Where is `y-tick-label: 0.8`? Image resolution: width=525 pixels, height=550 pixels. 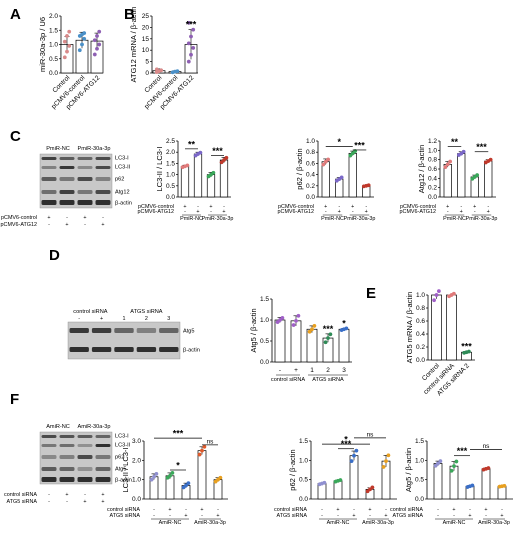
y-tick-label: 0.8 is located at coordinates (310, 152).